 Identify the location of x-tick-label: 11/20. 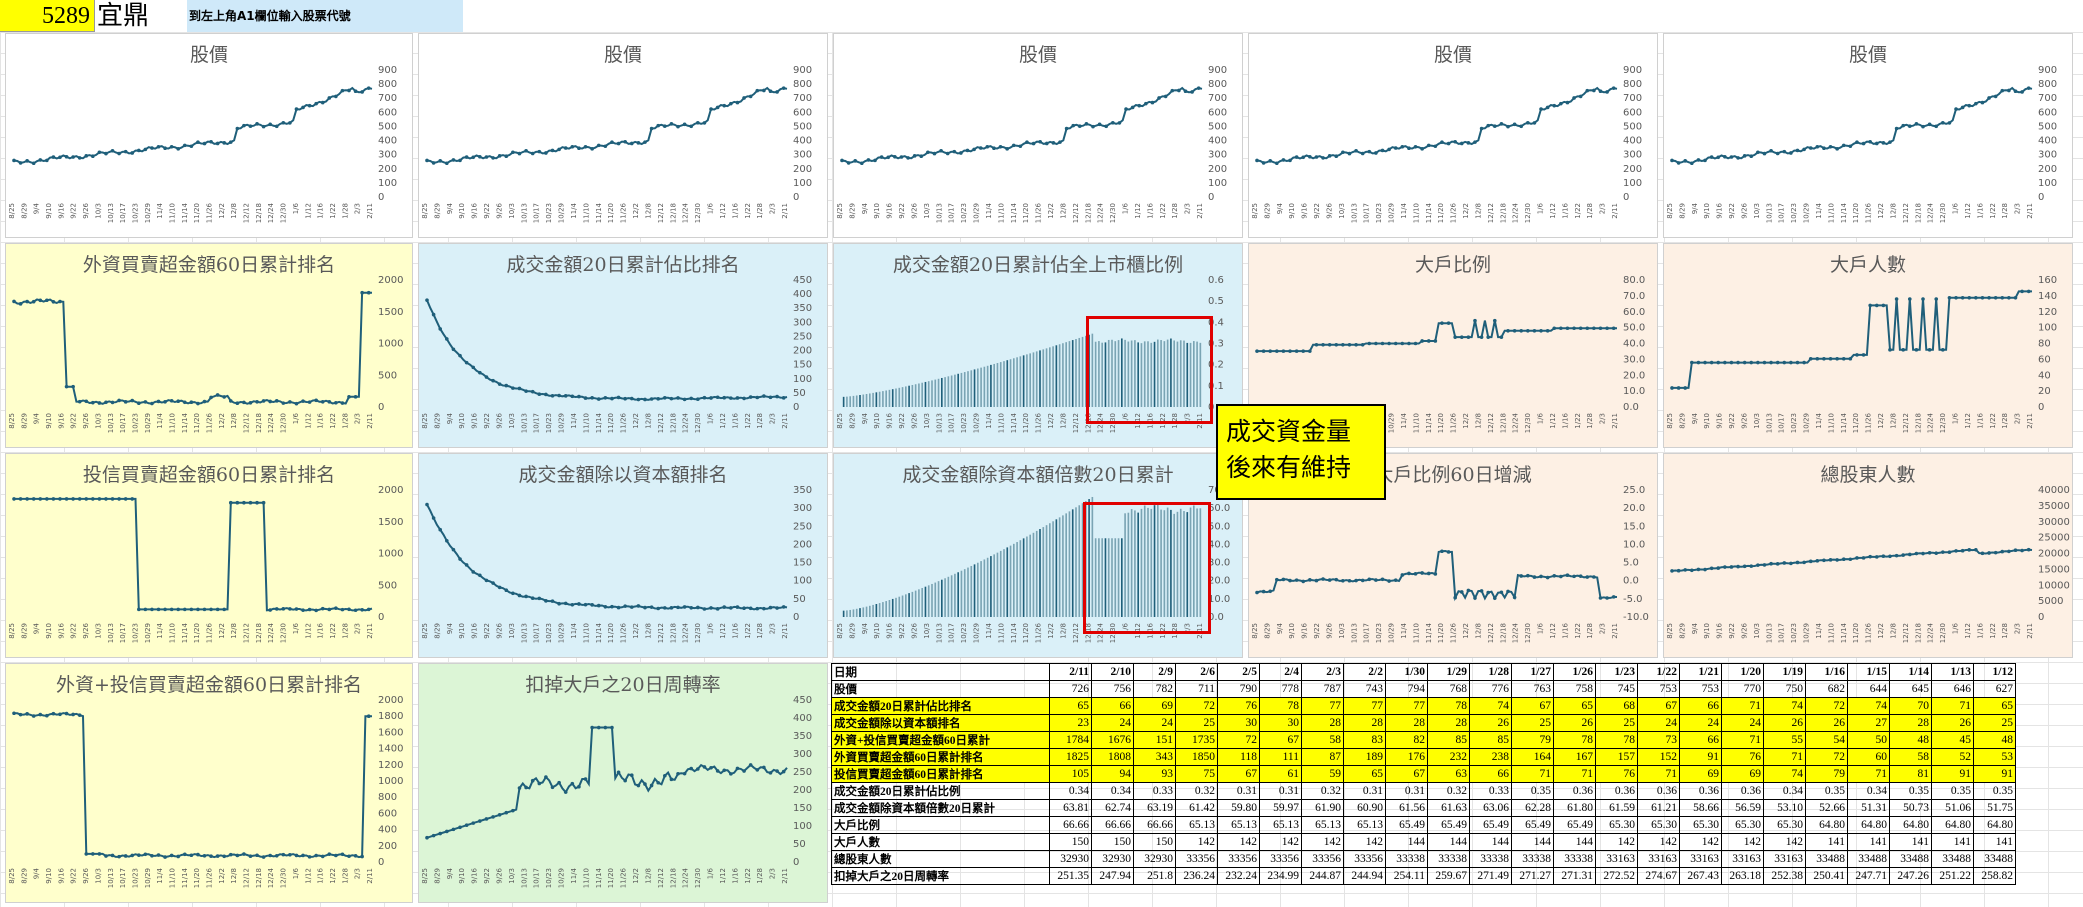
(1856, 633).